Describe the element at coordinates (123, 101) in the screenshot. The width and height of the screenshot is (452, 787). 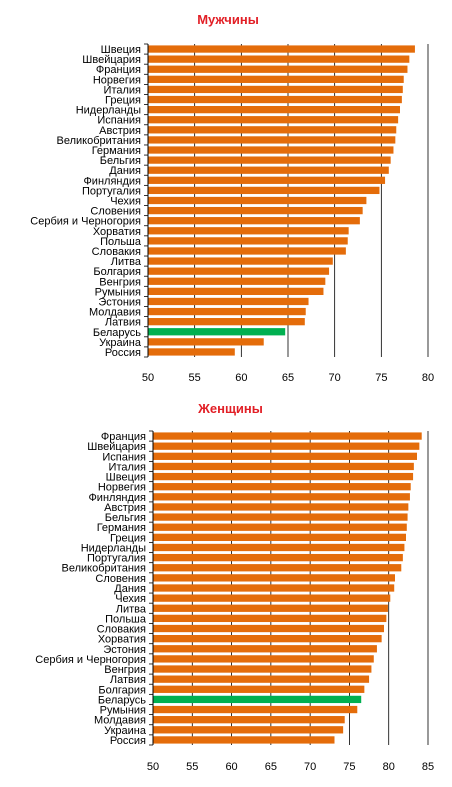
I see `category-label: Греция` at that location.